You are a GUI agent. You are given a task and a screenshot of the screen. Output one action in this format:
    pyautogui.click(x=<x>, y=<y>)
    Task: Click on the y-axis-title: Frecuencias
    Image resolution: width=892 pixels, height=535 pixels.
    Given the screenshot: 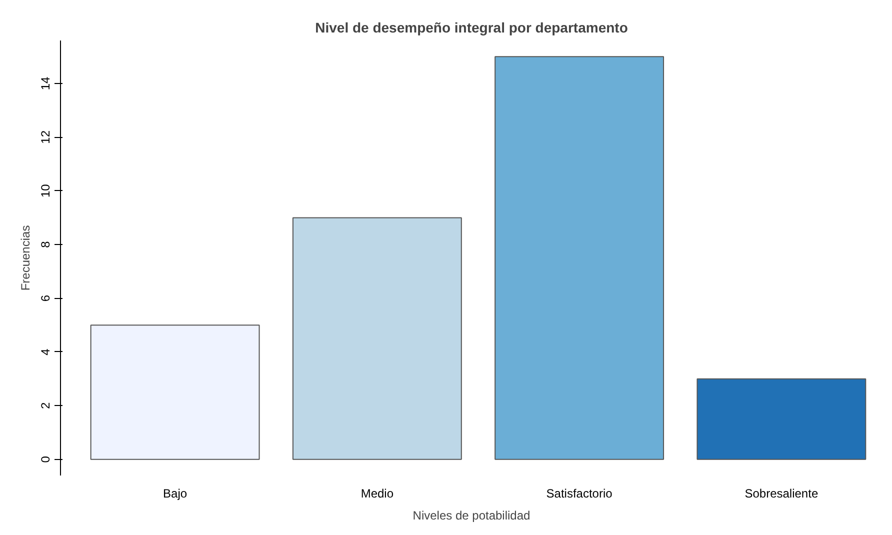 What is the action you would take?
    pyautogui.click(x=25, y=258)
    